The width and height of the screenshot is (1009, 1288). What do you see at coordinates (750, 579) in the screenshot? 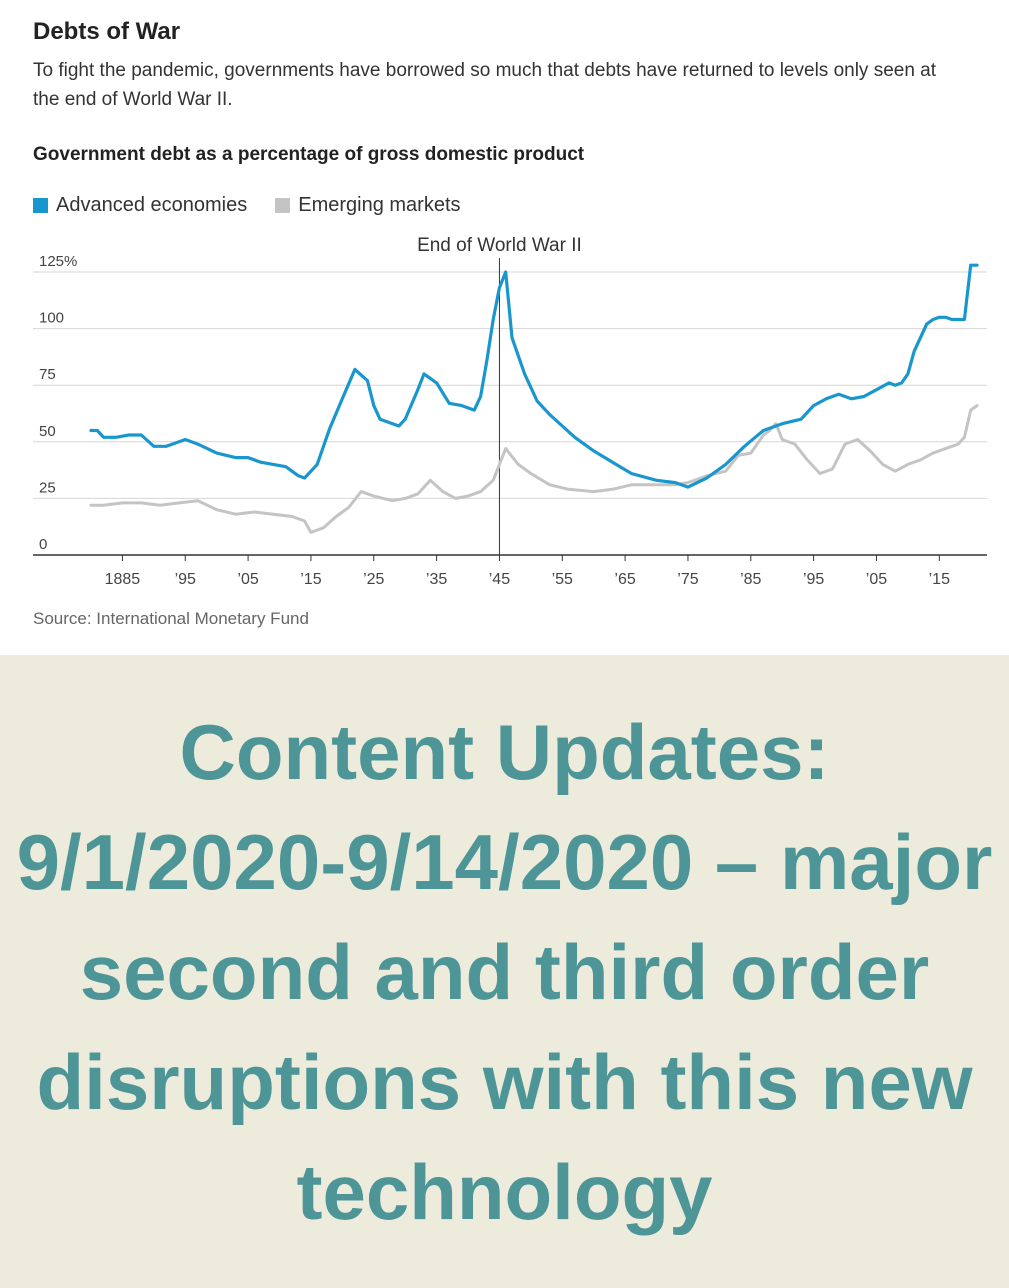
I see `x-tick-label: ’85` at bounding box center [750, 579].